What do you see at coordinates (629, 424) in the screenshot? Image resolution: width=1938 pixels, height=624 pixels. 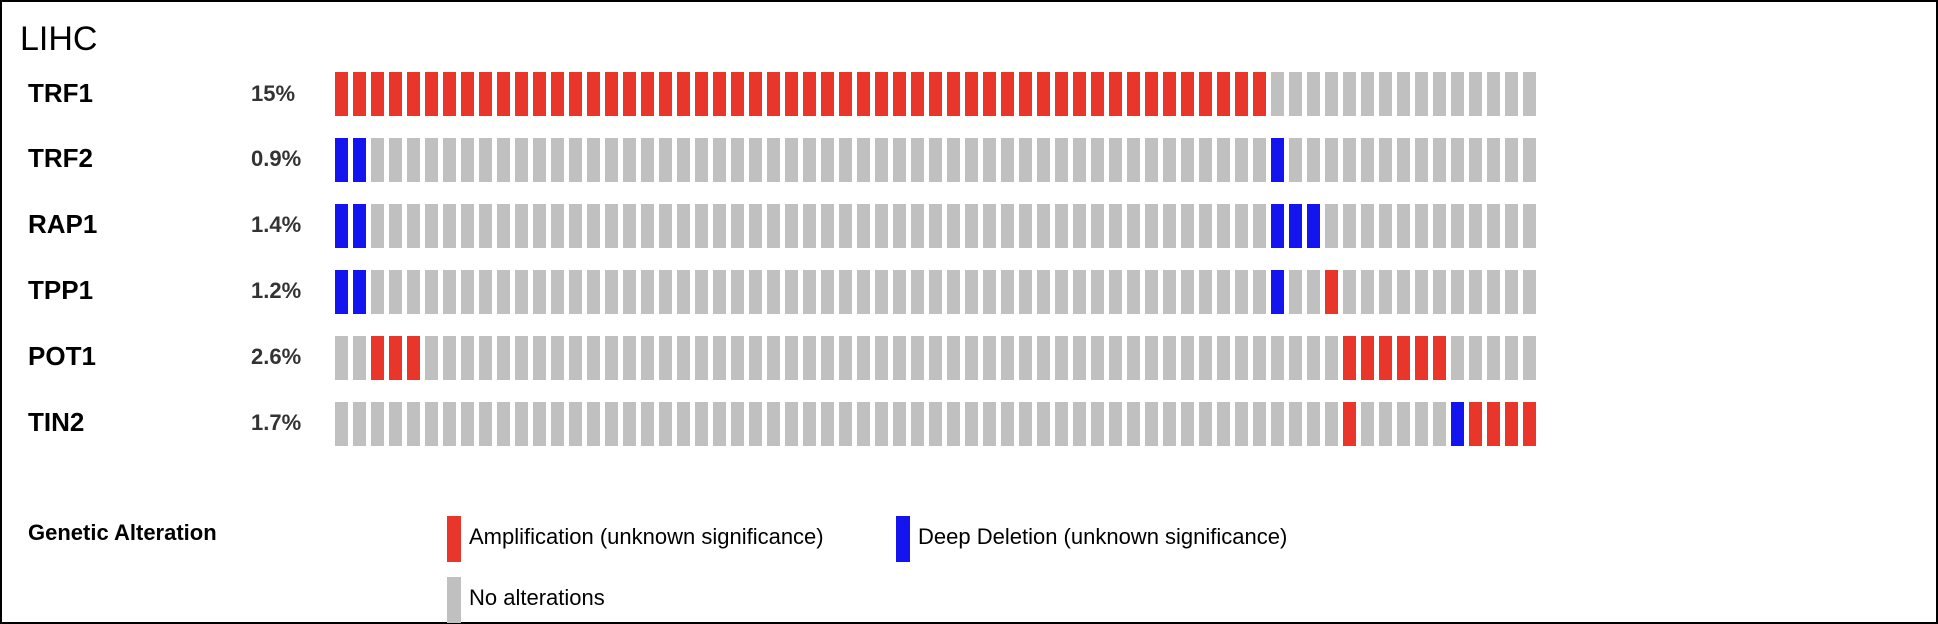 I see `cell-tin2-16-none` at bounding box center [629, 424].